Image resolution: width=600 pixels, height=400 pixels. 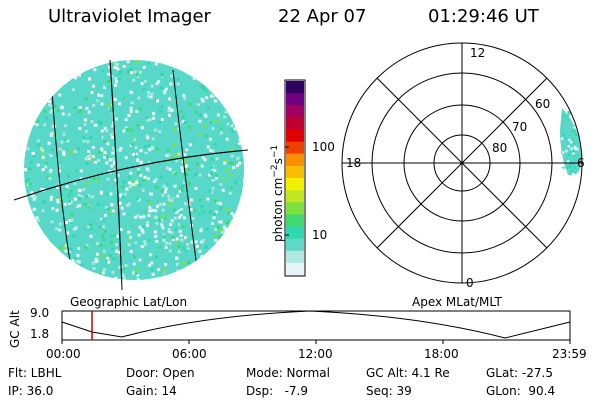 I want to click on colorbar-segment, so click(x=295, y=123).